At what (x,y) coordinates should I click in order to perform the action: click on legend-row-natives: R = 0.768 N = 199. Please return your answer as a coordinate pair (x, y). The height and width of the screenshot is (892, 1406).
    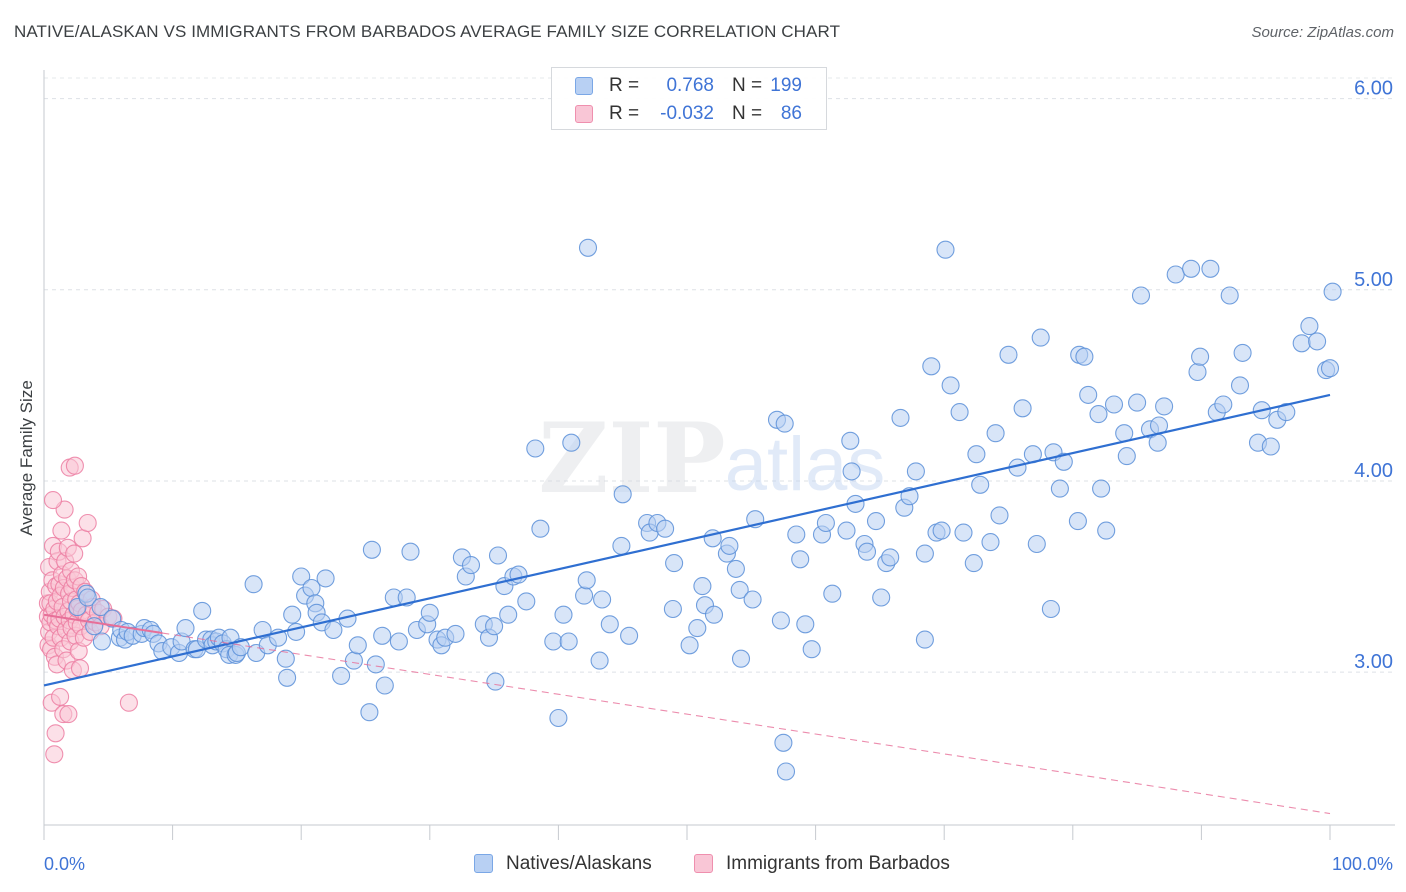
    Looking at the image, I should click on (689, 86).